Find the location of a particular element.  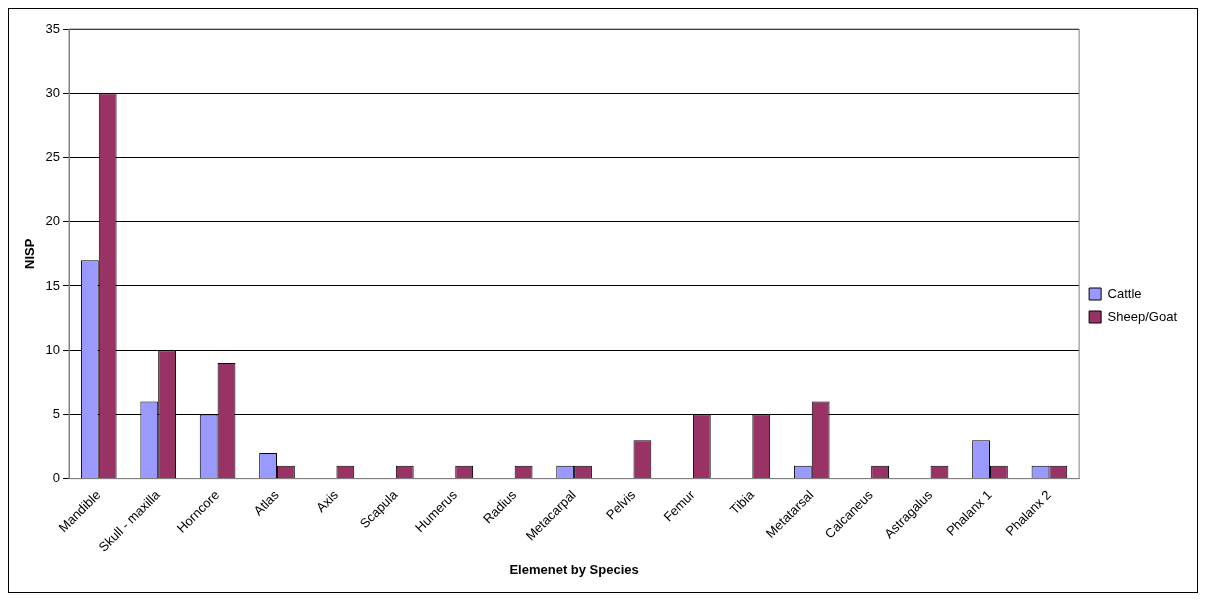

y-tick-label: 15 is located at coordinates (53, 285).